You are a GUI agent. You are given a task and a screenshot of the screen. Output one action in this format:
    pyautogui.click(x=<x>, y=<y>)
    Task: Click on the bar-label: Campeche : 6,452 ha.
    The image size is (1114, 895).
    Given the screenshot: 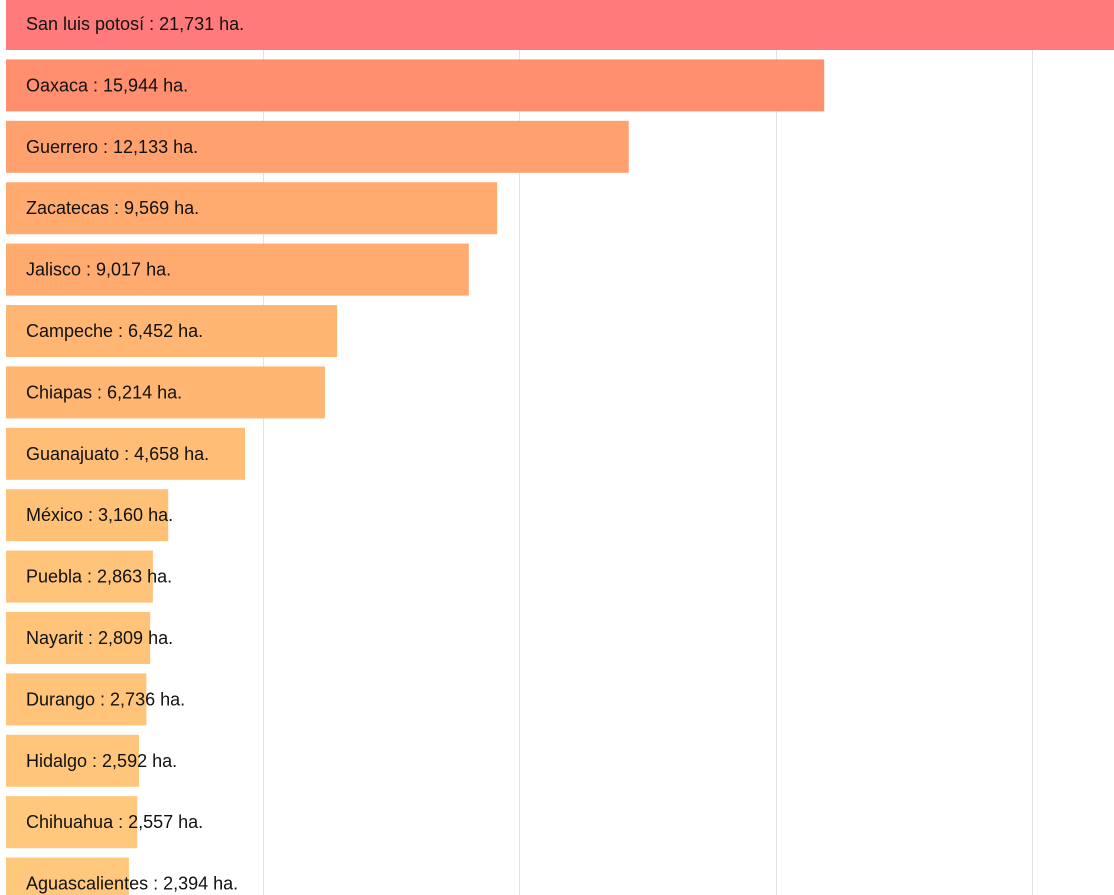 What is the action you would take?
    pyautogui.click(x=114, y=331)
    